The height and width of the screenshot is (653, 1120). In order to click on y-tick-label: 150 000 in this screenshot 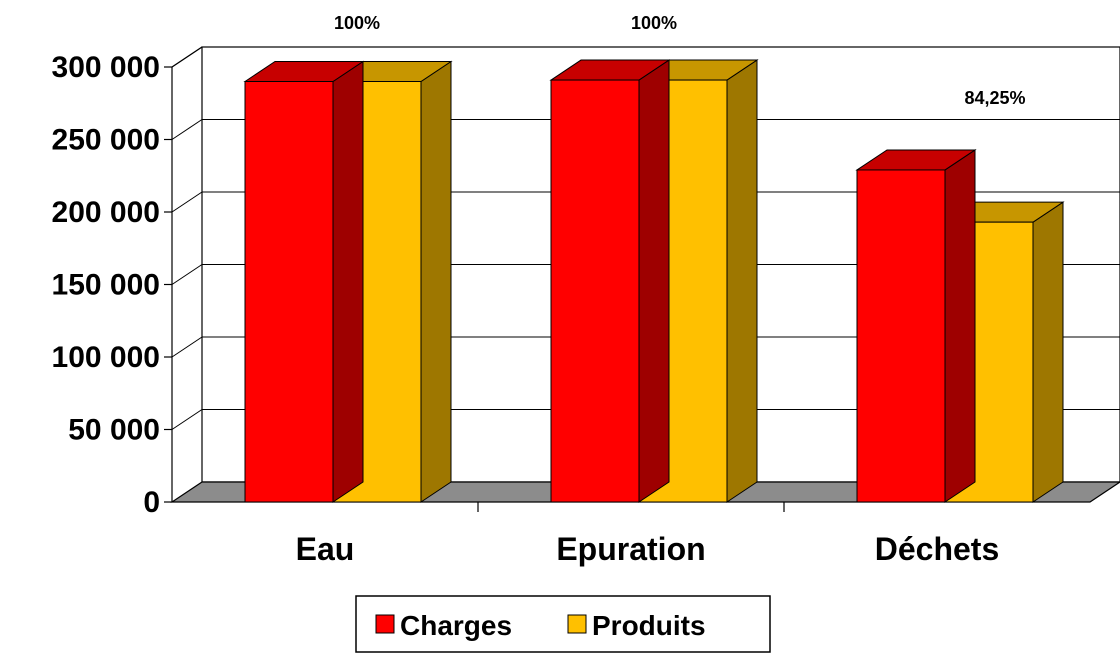, I will do `click(106, 285)`.